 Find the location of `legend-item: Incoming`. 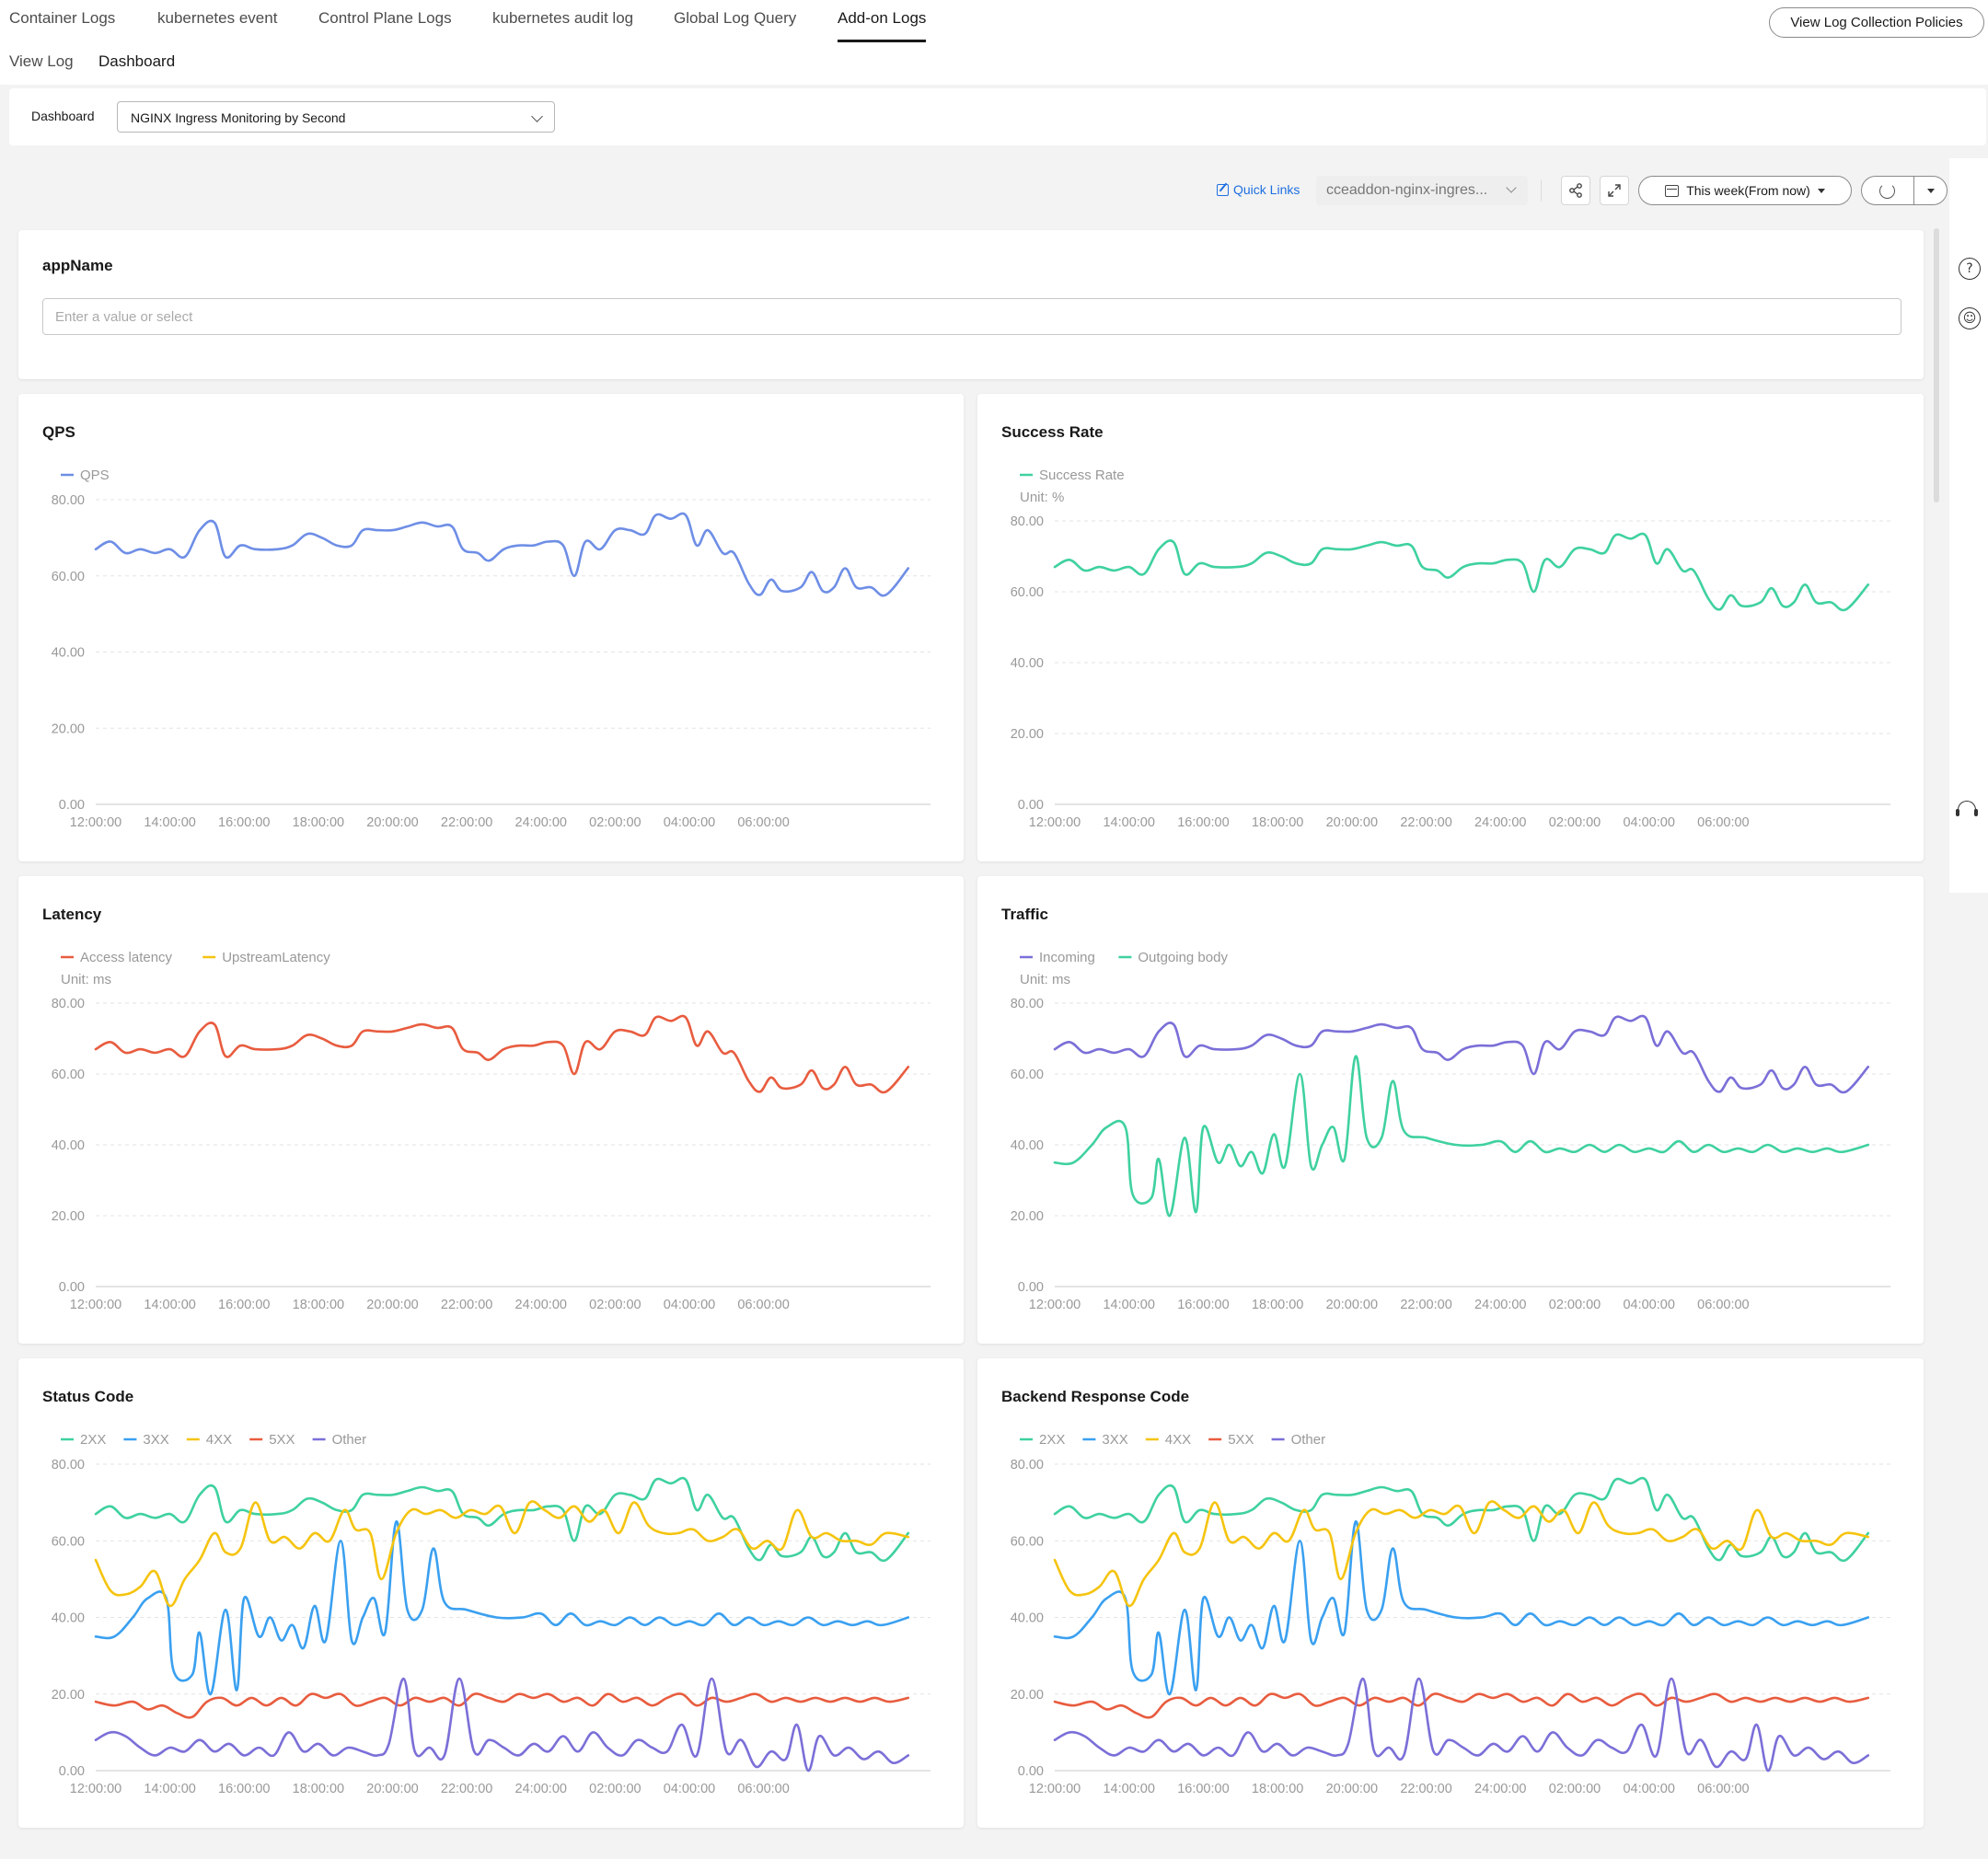

legend-item: Incoming is located at coordinates (1057, 958).